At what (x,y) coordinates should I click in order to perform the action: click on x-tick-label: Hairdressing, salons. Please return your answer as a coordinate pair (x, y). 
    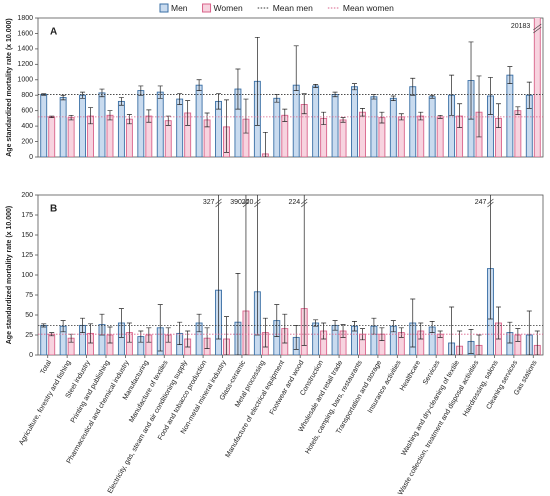
    Looking at the image, I should click on (481, 388).